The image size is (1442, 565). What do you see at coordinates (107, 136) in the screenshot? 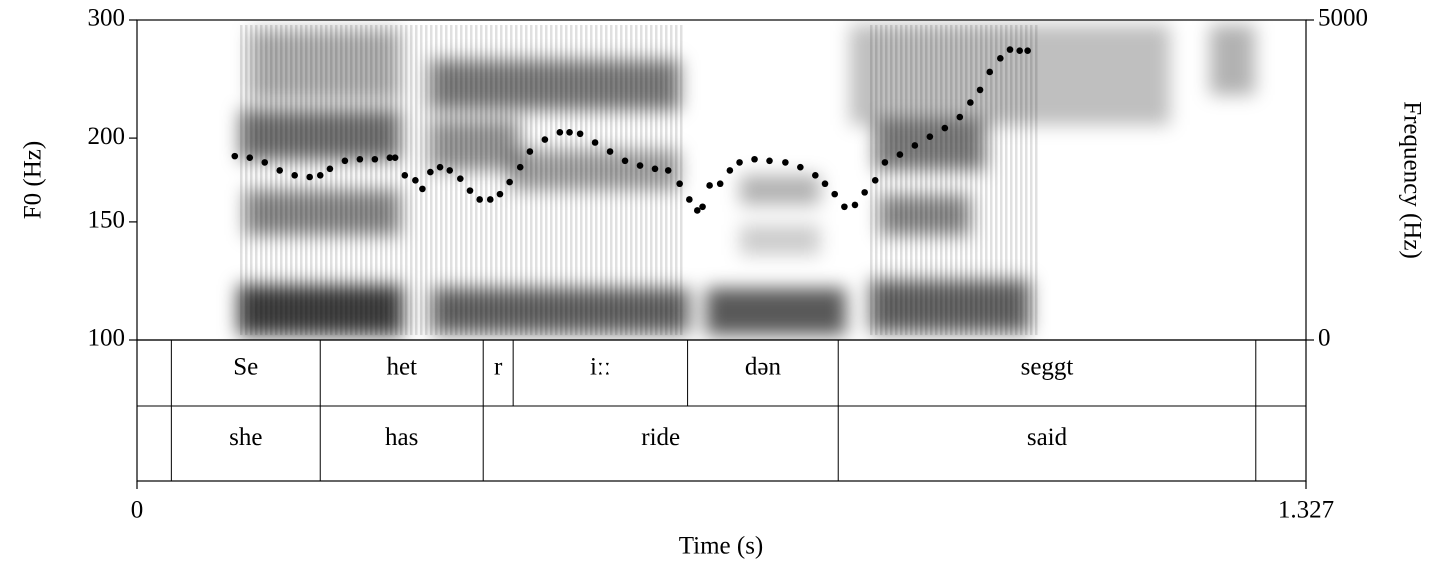
I see `y-tick-label: 200` at bounding box center [107, 136].